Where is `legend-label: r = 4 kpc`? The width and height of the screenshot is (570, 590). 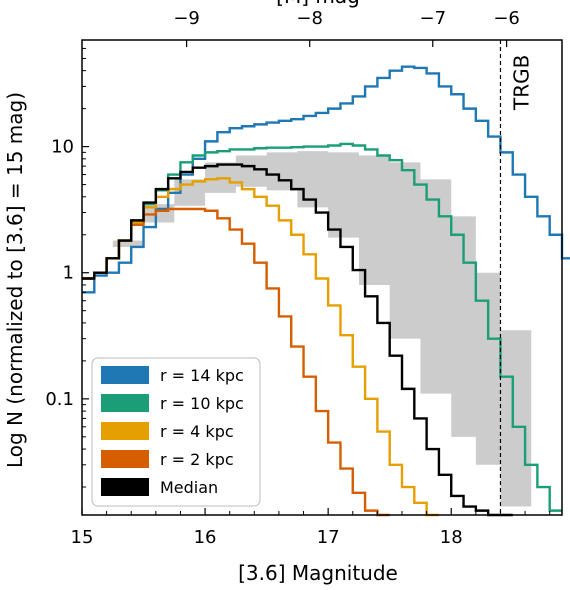 legend-label: r = 4 kpc is located at coordinates (197, 431).